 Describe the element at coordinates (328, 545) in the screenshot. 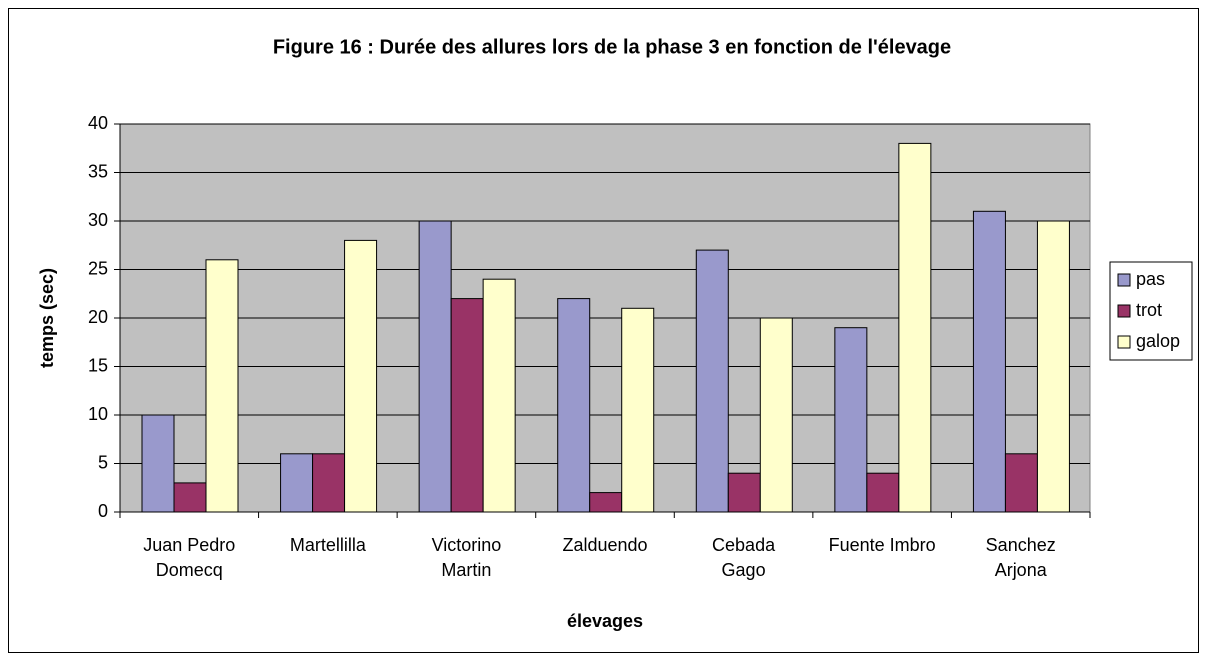

I see `x-tick-label: Martellilla` at that location.